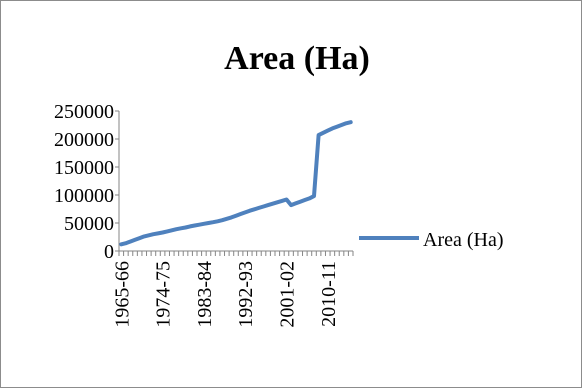  What do you see at coordinates (87, 182) in the screenshot?
I see `y-axis: 0 50000 100000 150000 200000 250000` at bounding box center [87, 182].